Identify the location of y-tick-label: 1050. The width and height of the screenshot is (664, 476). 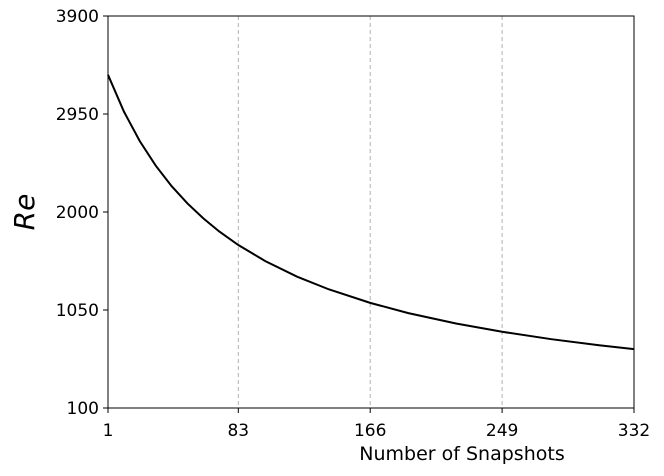
(77, 311).